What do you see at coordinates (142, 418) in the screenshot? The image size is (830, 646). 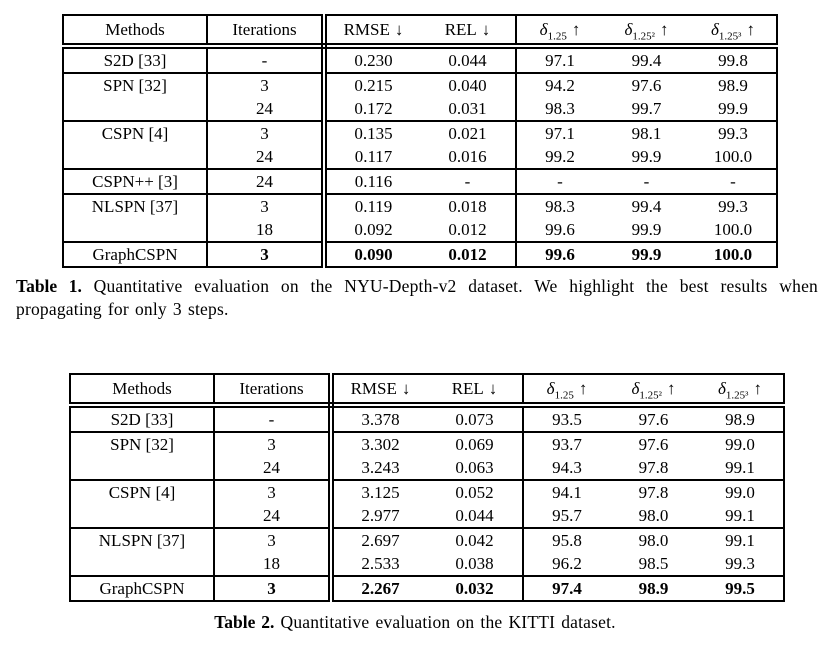 I see `cell-method: S2D [33]` at bounding box center [142, 418].